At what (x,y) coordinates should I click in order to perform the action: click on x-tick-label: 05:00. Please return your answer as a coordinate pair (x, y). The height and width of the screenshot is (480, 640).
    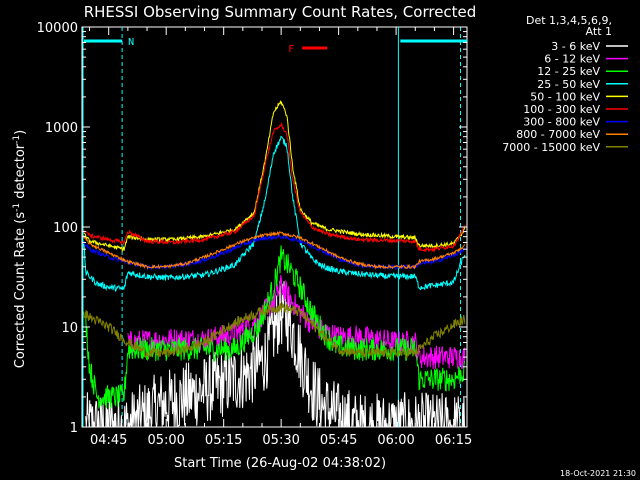
    Looking at the image, I should click on (165, 440).